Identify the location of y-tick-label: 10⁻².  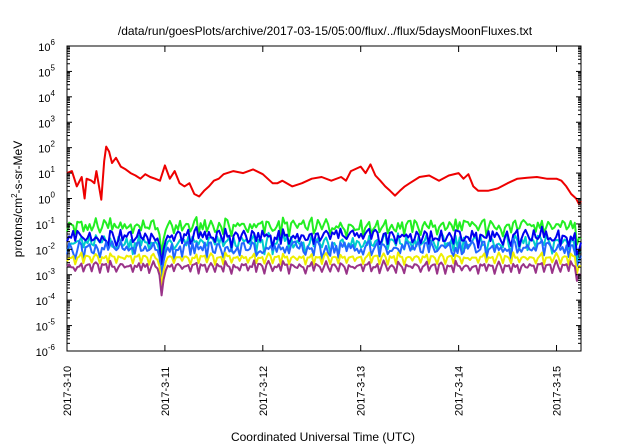
(46, 249).